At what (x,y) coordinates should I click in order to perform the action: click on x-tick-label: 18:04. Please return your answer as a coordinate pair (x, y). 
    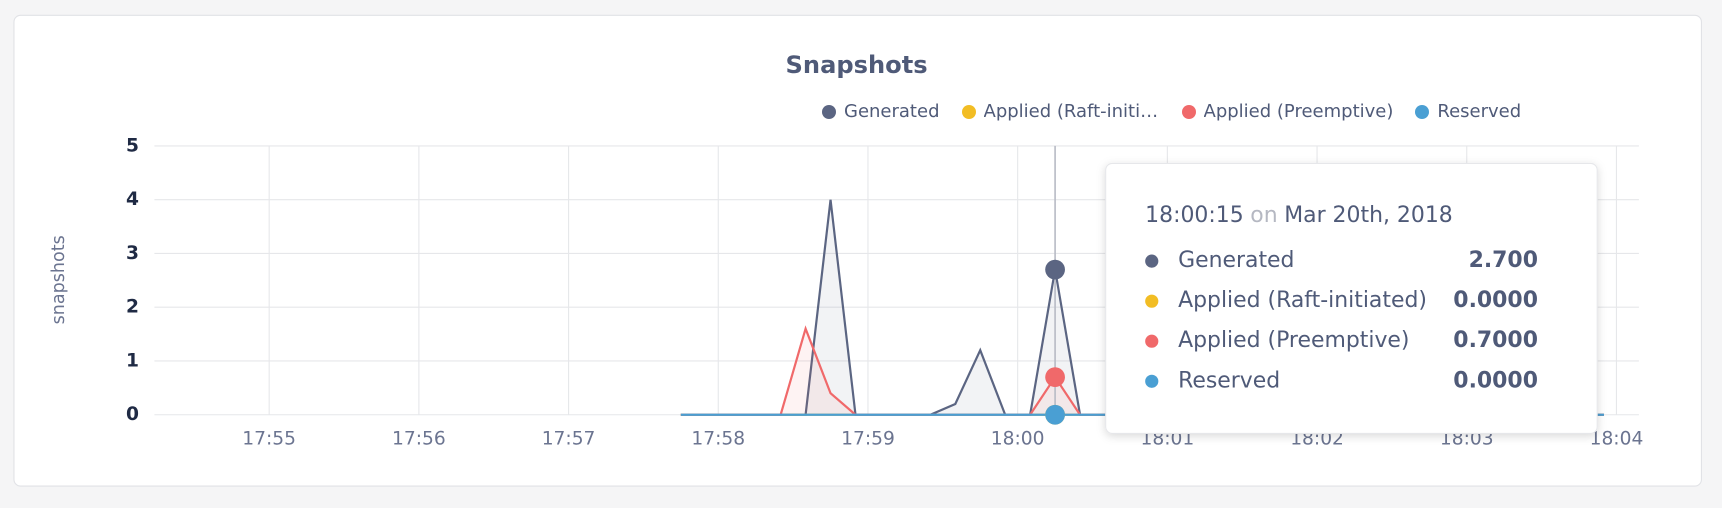
    Looking at the image, I should click on (1617, 438).